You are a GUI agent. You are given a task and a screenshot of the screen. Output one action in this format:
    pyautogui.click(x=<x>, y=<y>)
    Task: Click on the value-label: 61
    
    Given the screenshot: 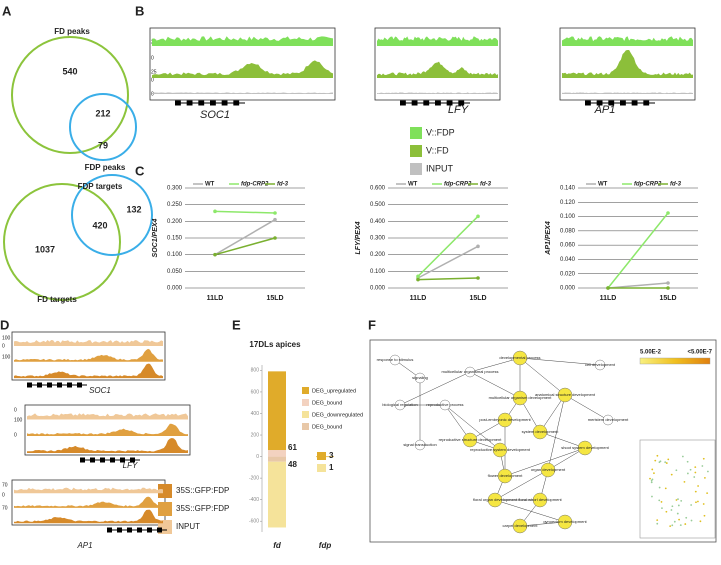 What is the action you would take?
    pyautogui.click(x=292, y=447)
    